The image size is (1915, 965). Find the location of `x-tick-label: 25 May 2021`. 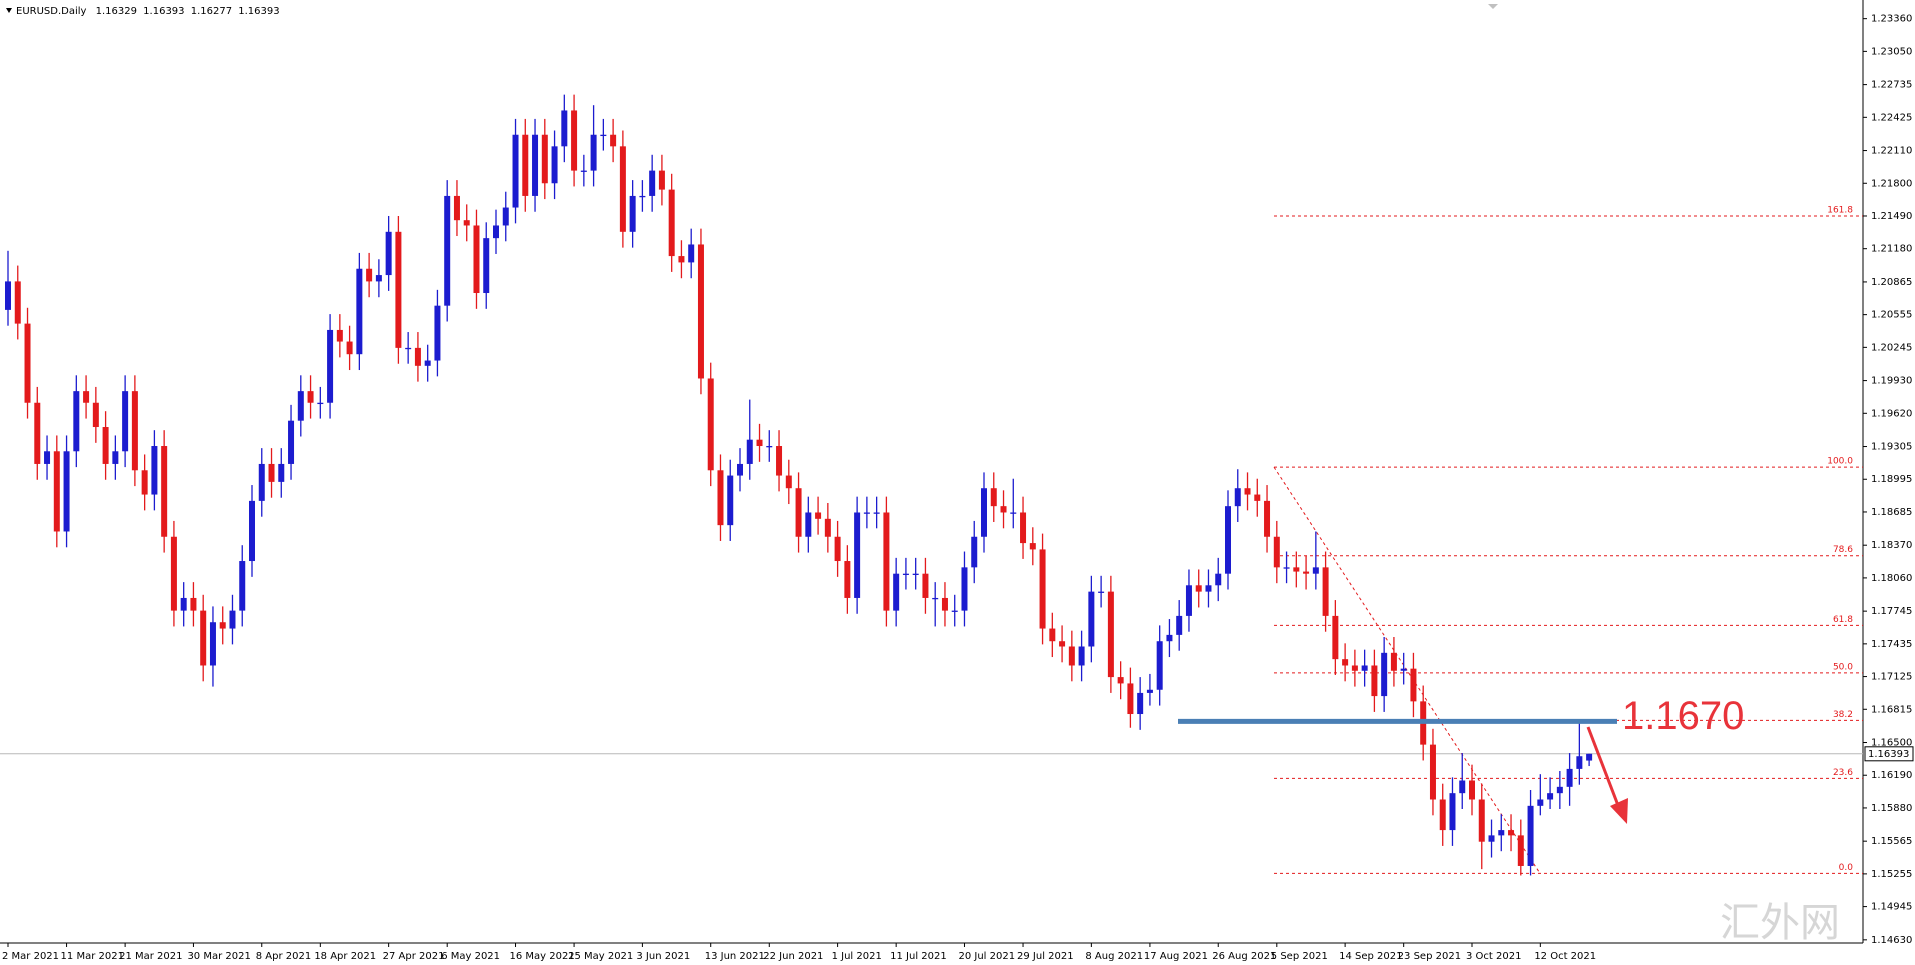

x-tick-label: 25 May 2021 is located at coordinates (600, 956).